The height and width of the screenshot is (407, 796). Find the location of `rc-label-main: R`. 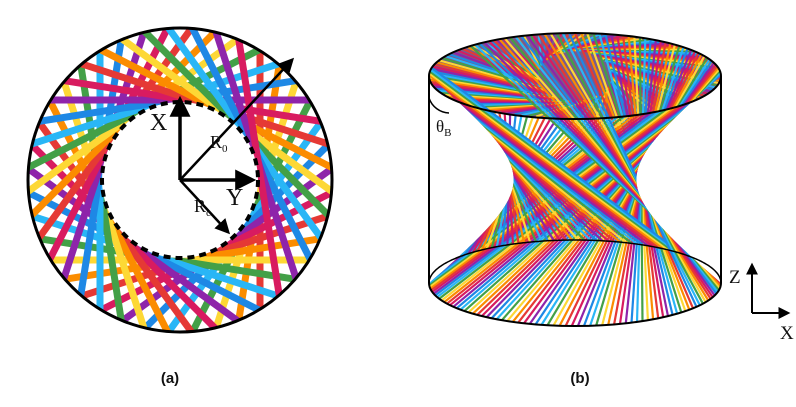

rc-label-main: R is located at coordinates (200, 206).